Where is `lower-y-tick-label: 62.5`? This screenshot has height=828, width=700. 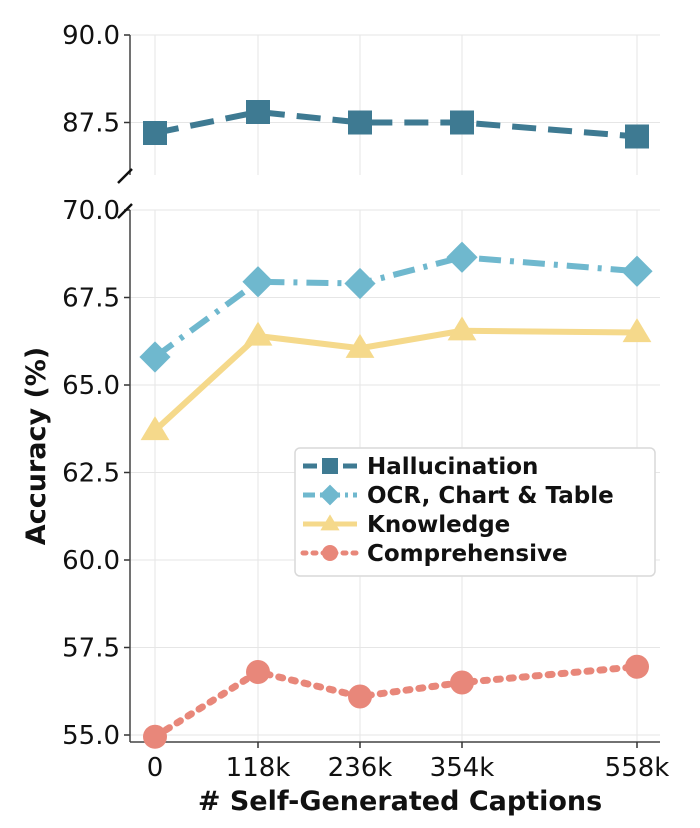
lower-y-tick-label: 62.5 is located at coordinates (91, 474).